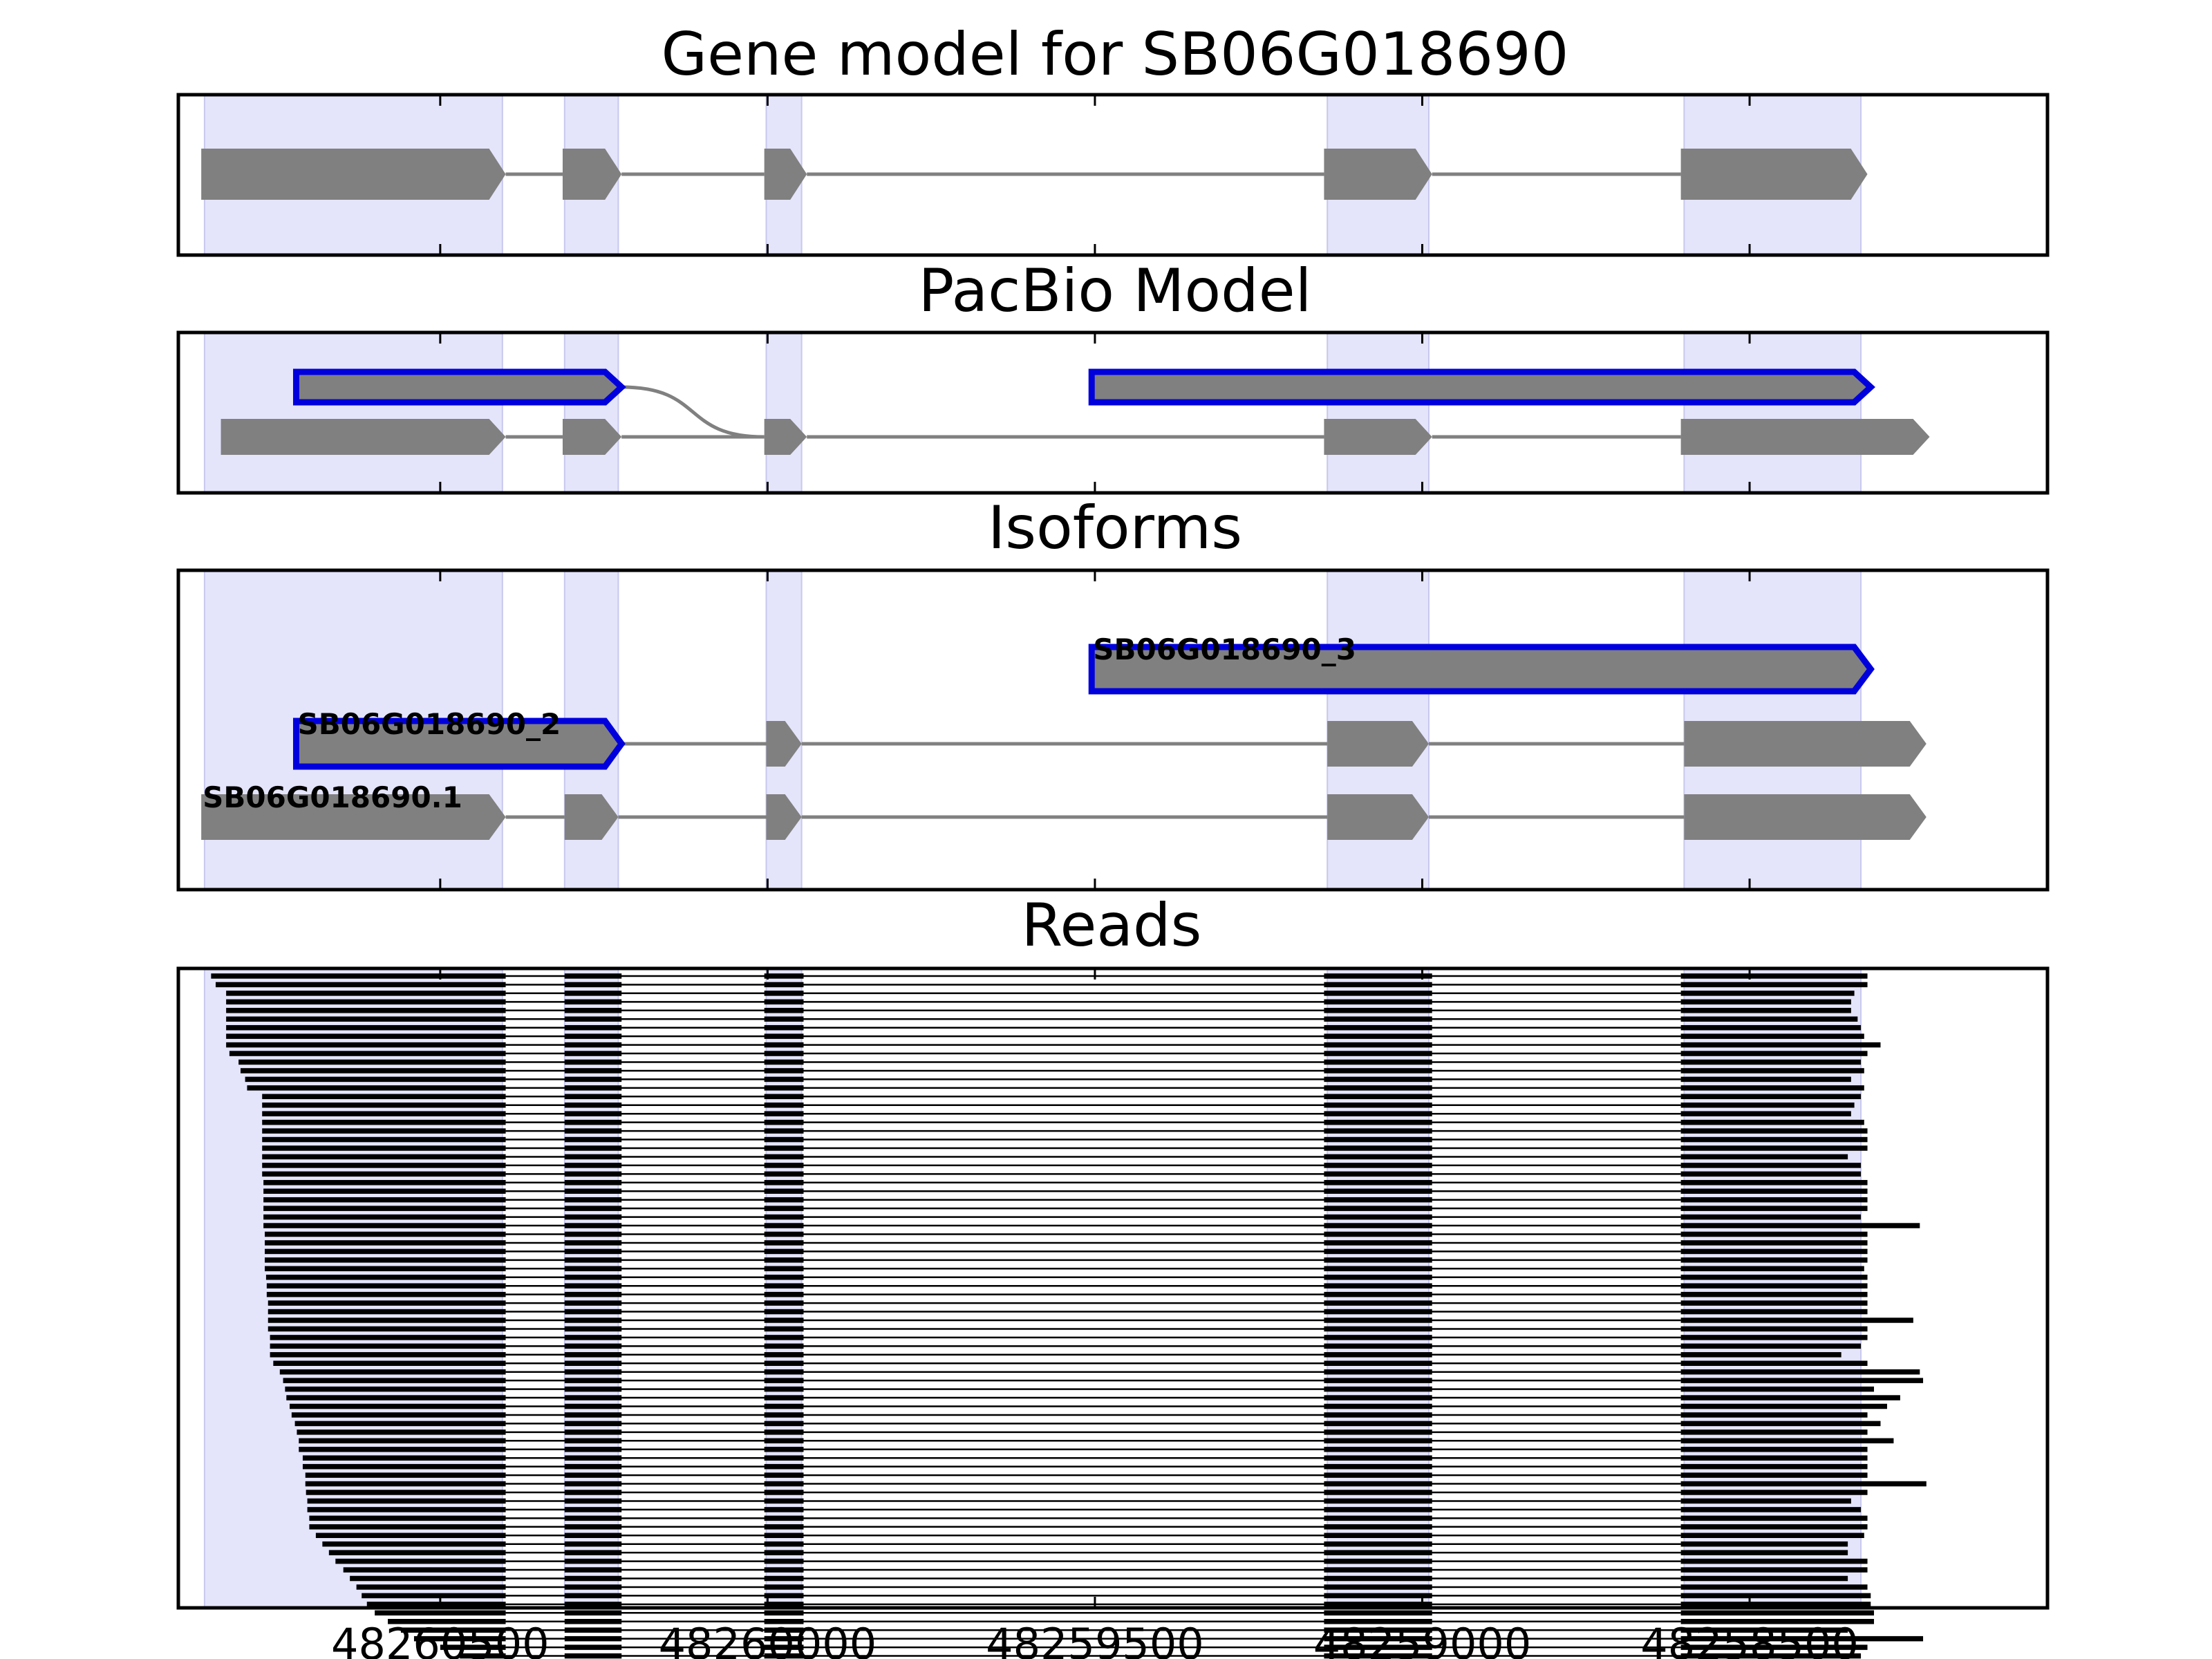 Image resolution: width=2212 pixels, height=1659 pixels. What do you see at coordinates (1095, 175) in the screenshot?
I see `gene-model-ticks` at bounding box center [1095, 175].